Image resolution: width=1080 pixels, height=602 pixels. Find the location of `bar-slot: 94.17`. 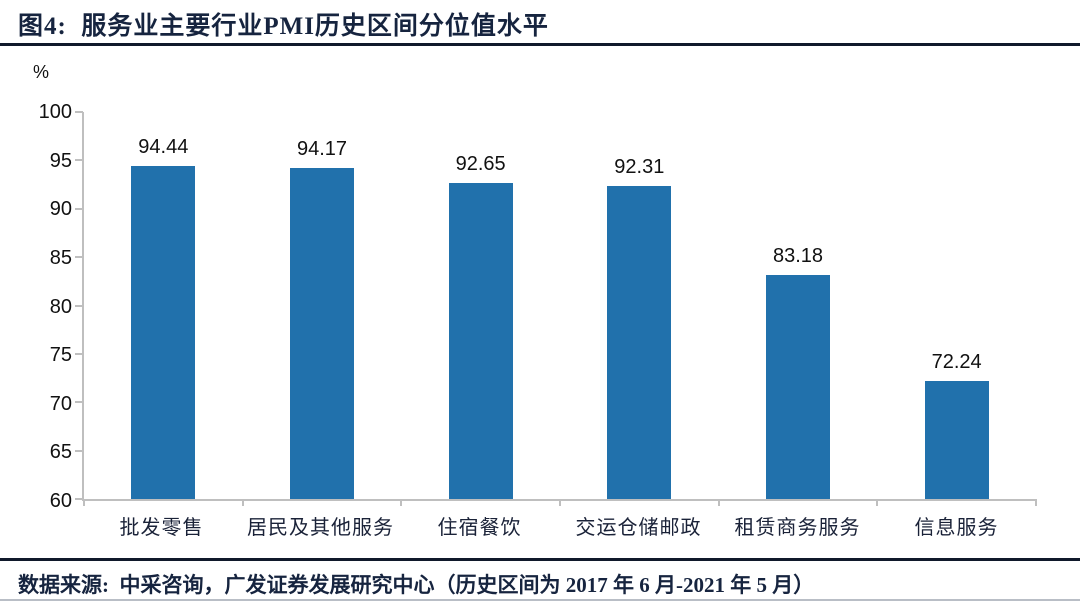

bar-slot: 94.17 is located at coordinates (322, 305).